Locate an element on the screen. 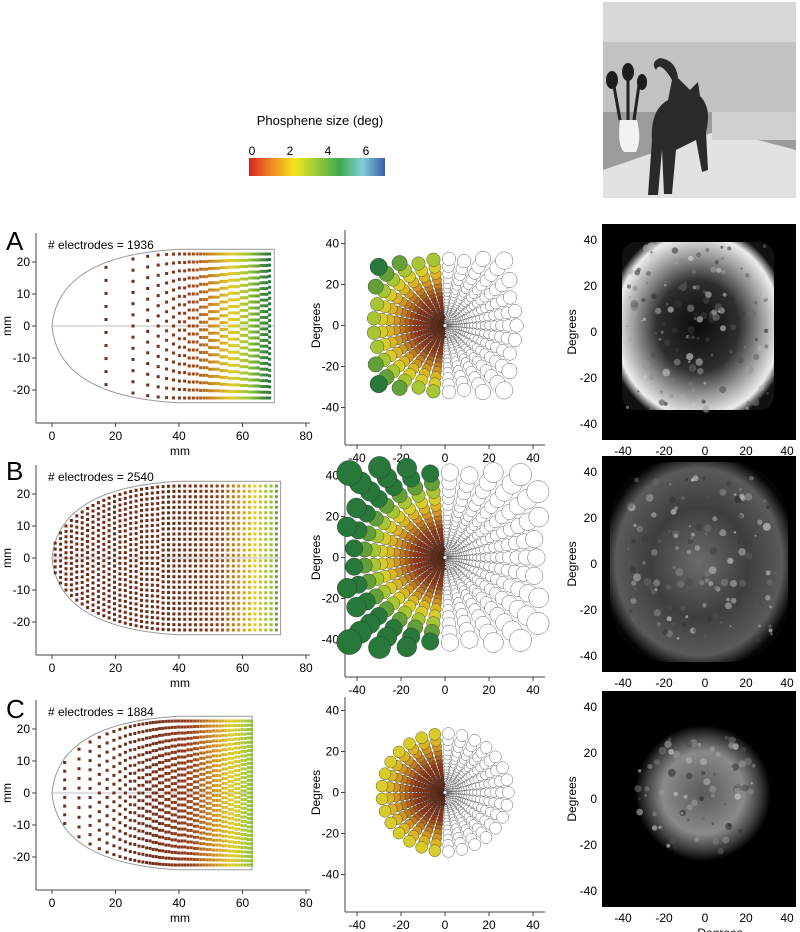 The height and width of the screenshot is (932, 800). cat-shape is located at coordinates (678, 126).